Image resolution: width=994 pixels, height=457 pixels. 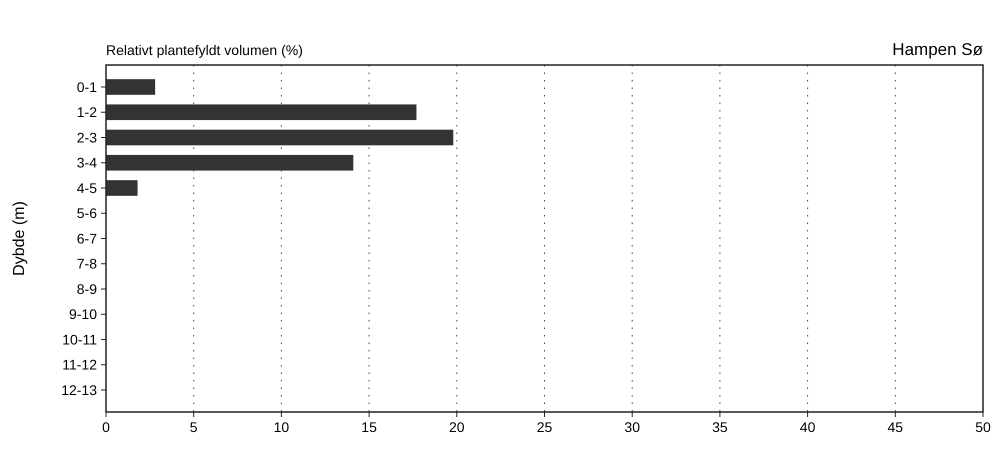 I want to click on x-tick-label: 50, so click(x=983, y=427).